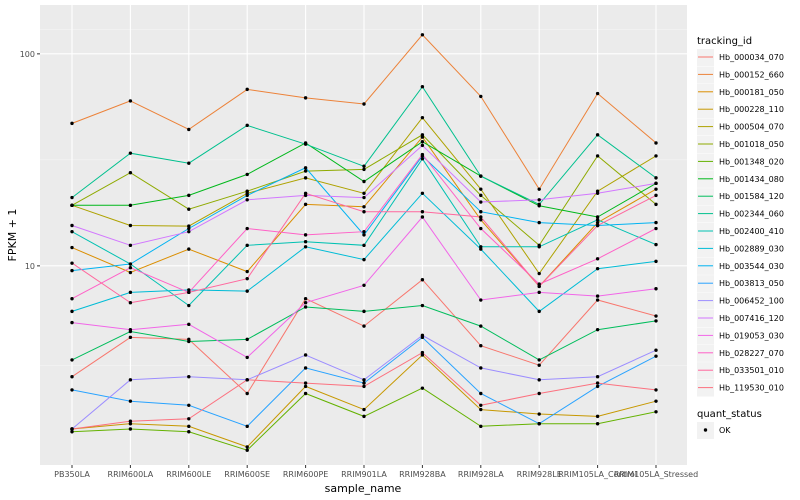 This screenshot has height=500, width=800. Describe the element at coordinates (751, 335) in the screenshot. I see `legend-label-16: Hb_019053_030` at that location.